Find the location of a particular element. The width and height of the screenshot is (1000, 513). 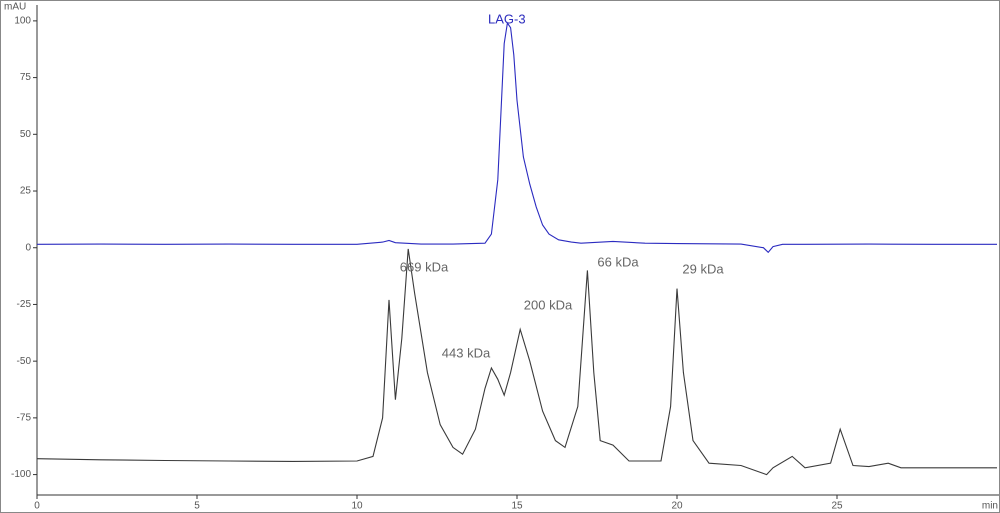

peak-annotation: 200 kDa is located at coordinates (548, 304).